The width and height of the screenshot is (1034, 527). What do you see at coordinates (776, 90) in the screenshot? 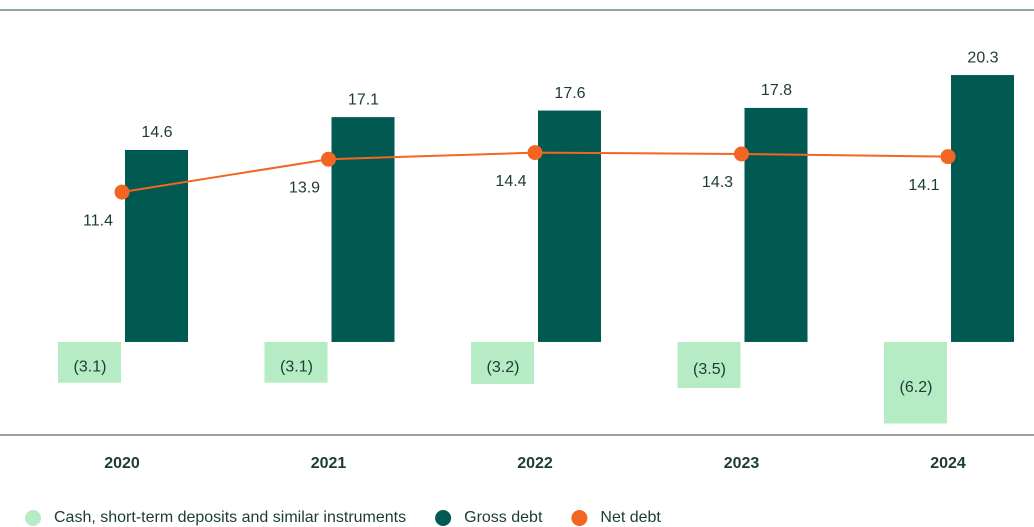
I see `data-label: 17.8` at bounding box center [776, 90].